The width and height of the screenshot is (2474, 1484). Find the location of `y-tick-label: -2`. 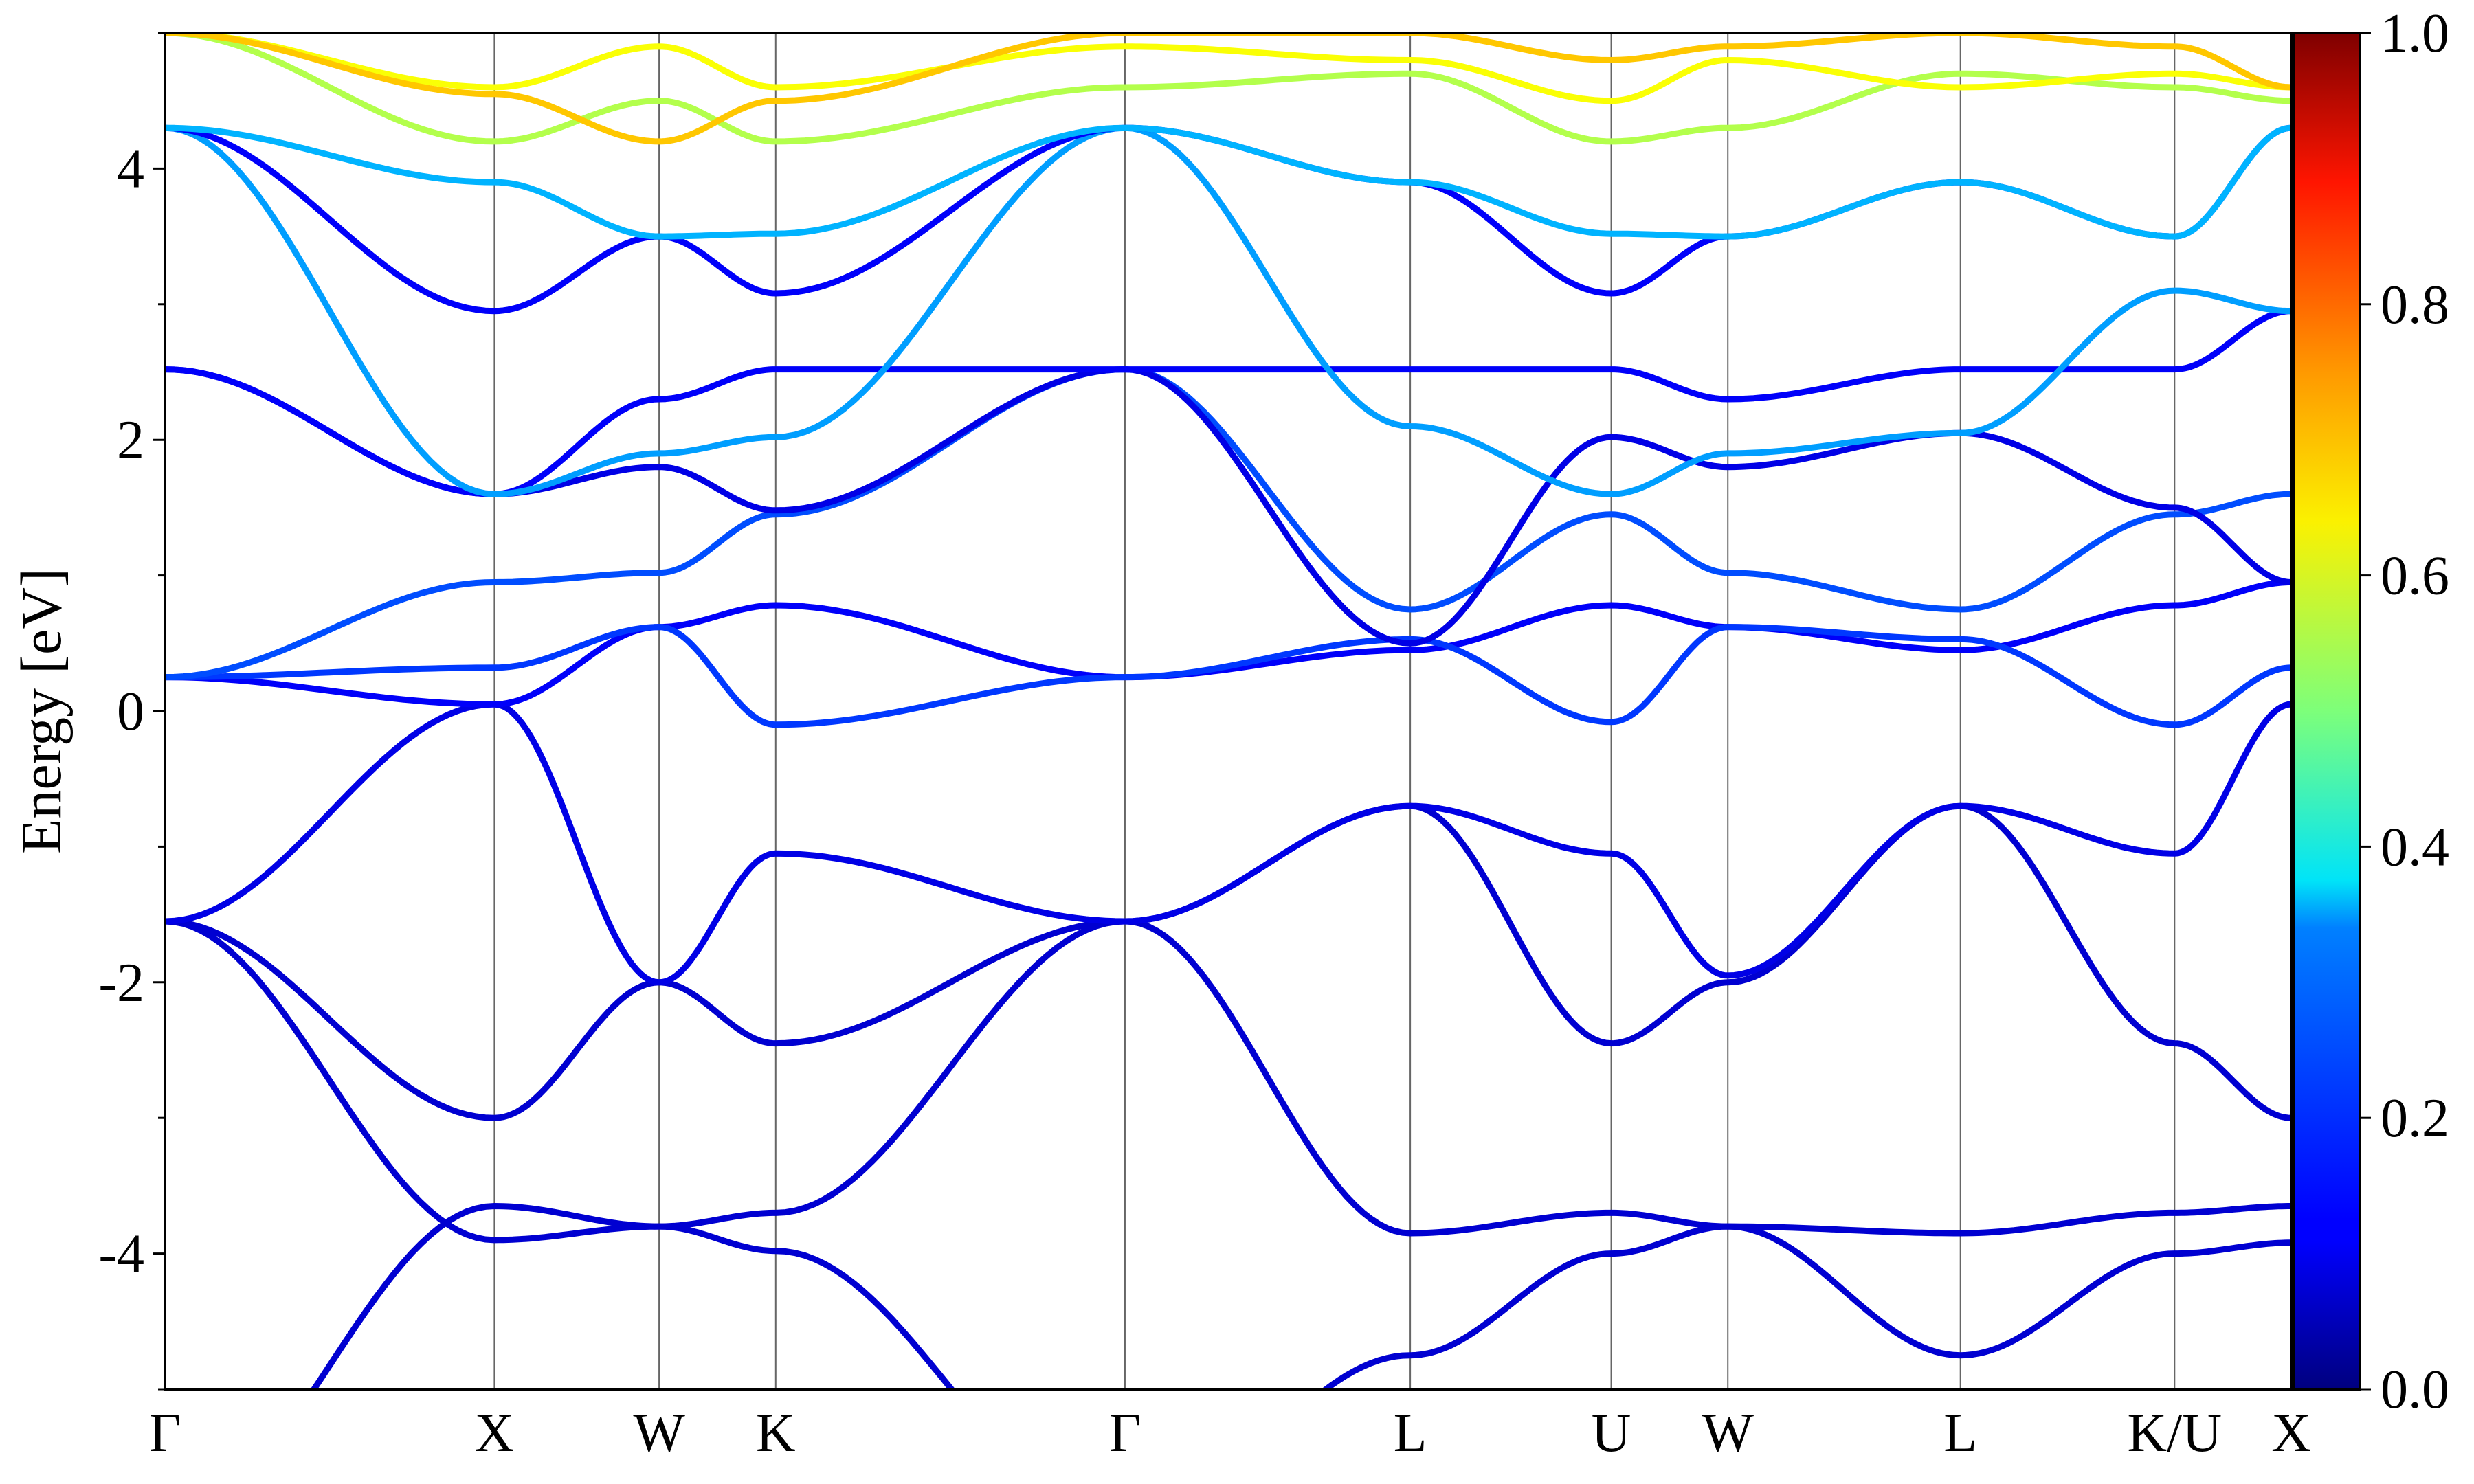

y-tick-label: -2 is located at coordinates (121, 983).